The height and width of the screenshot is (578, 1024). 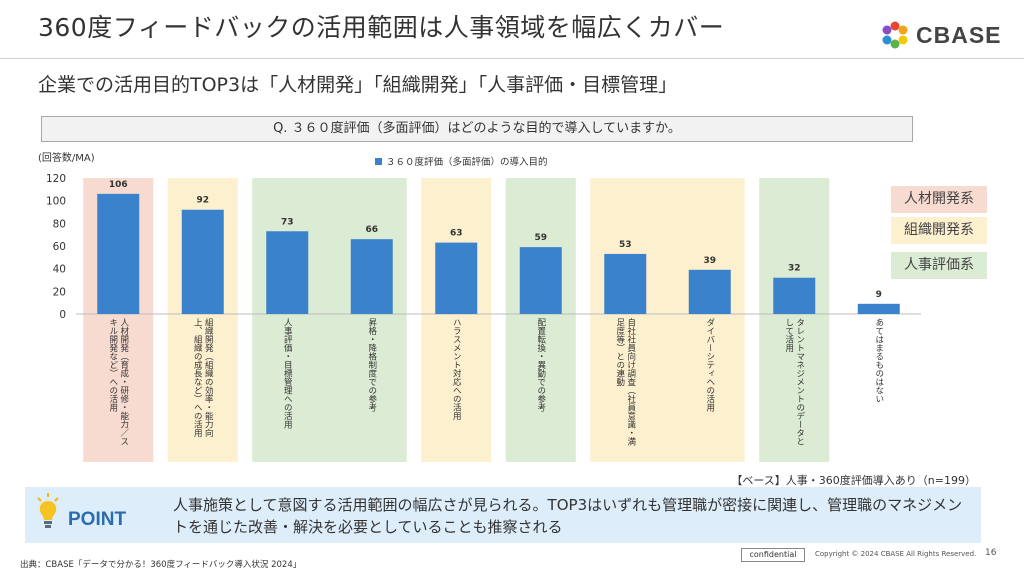 What do you see at coordinates (118, 185) in the screenshot?
I see `data-label: 106` at bounding box center [118, 185].